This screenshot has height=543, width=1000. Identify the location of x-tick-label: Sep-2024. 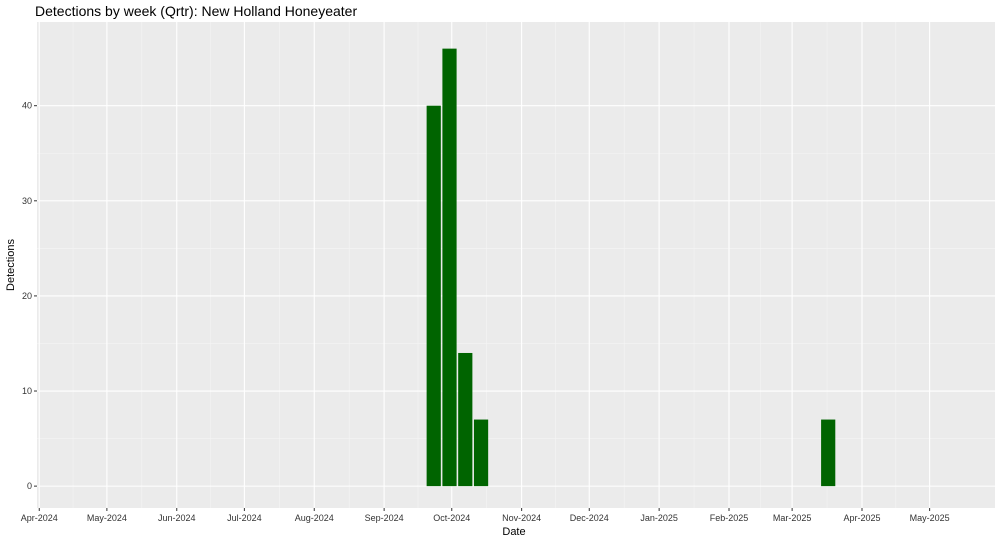
(384, 518).